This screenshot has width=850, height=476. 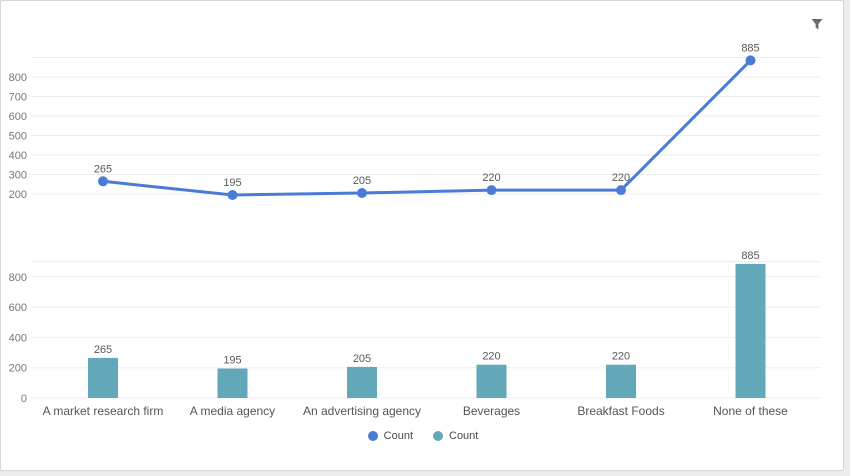 What do you see at coordinates (24, 399) in the screenshot?
I see `y-tick-label: 0` at bounding box center [24, 399].